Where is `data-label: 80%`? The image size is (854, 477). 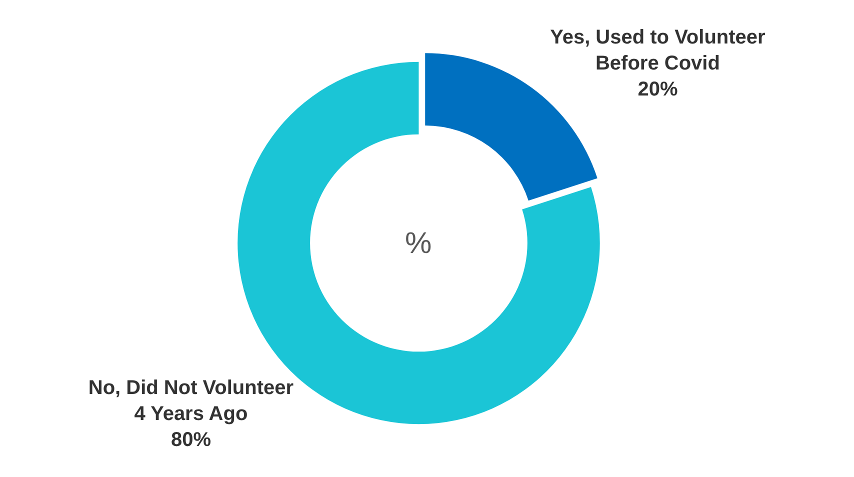
data-label: 80% is located at coordinates (191, 439).